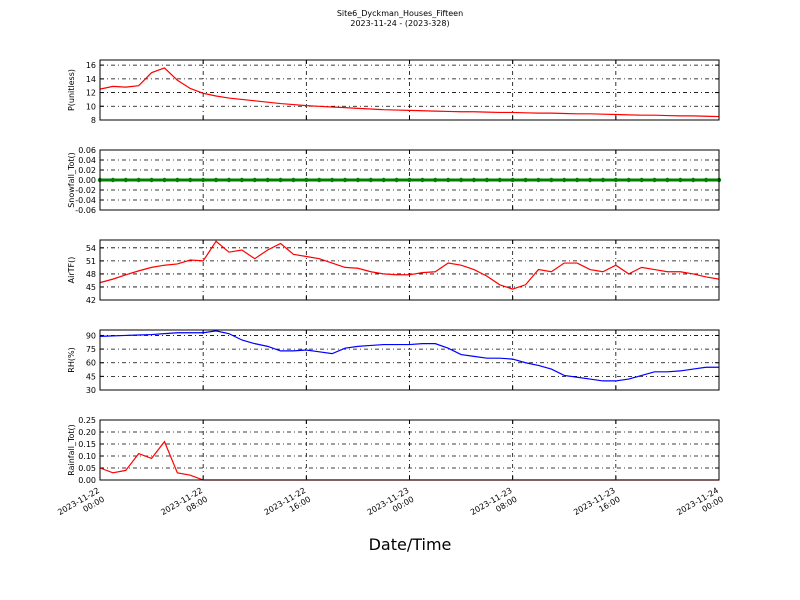  Describe the element at coordinates (87, 456) in the screenshot. I see `y-tick-label: 0.10` at that location.